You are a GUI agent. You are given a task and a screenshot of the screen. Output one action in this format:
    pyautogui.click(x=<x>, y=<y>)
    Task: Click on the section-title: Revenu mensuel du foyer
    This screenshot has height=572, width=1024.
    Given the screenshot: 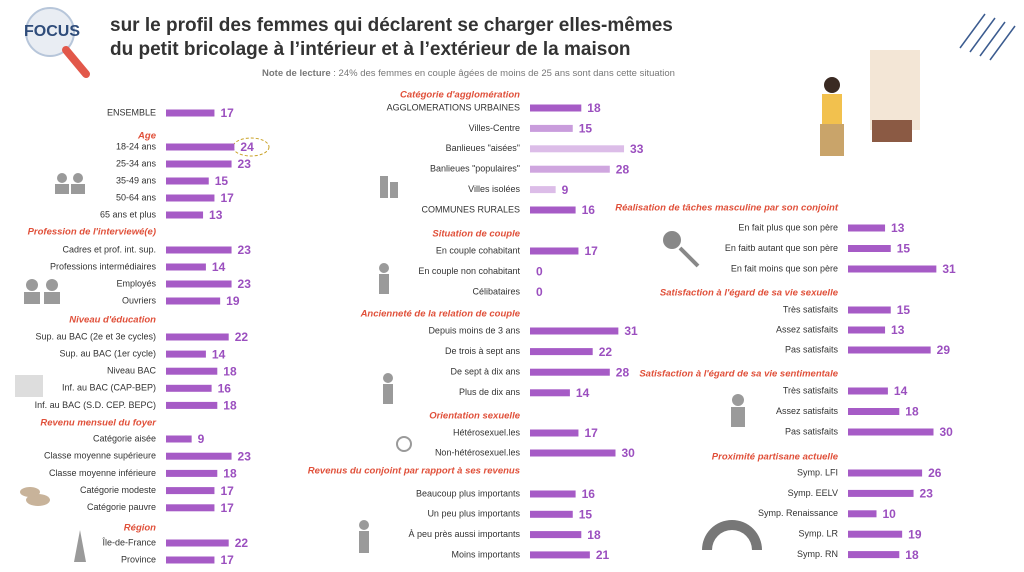 What is the action you would take?
    pyautogui.click(x=98, y=423)
    